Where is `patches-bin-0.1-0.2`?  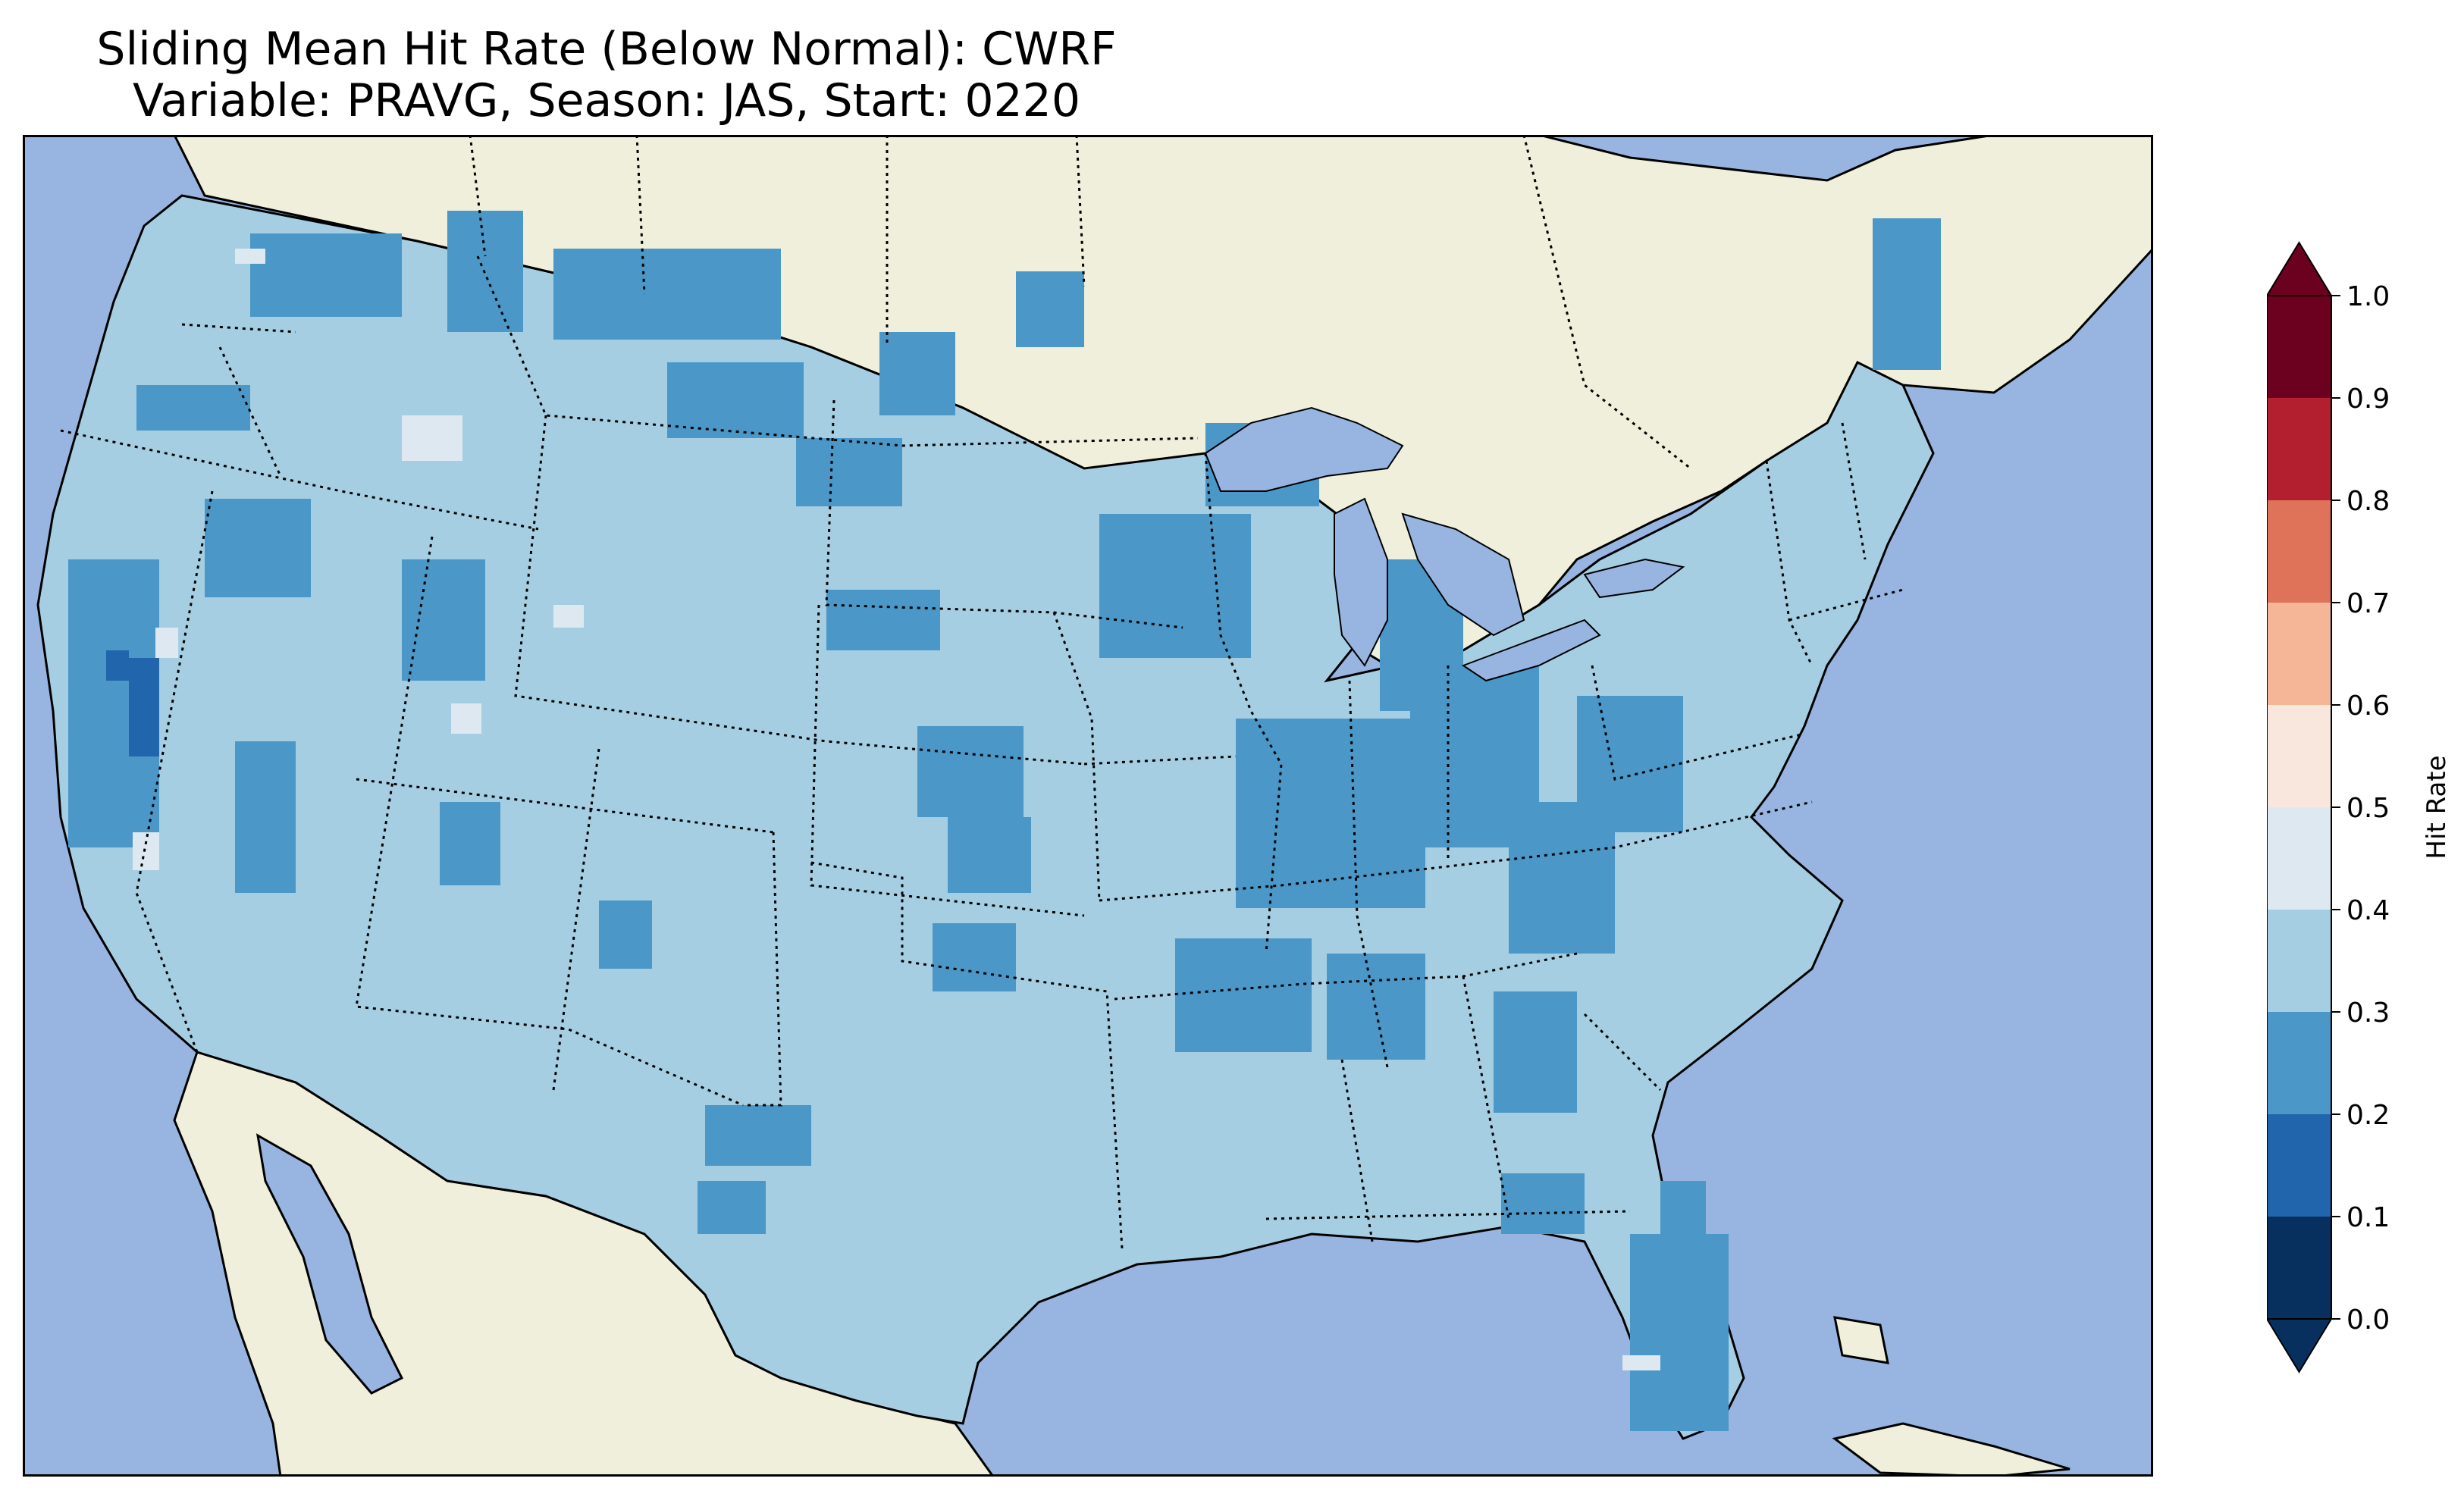
patches-bin-0.1-0.2 is located at coordinates (133, 703).